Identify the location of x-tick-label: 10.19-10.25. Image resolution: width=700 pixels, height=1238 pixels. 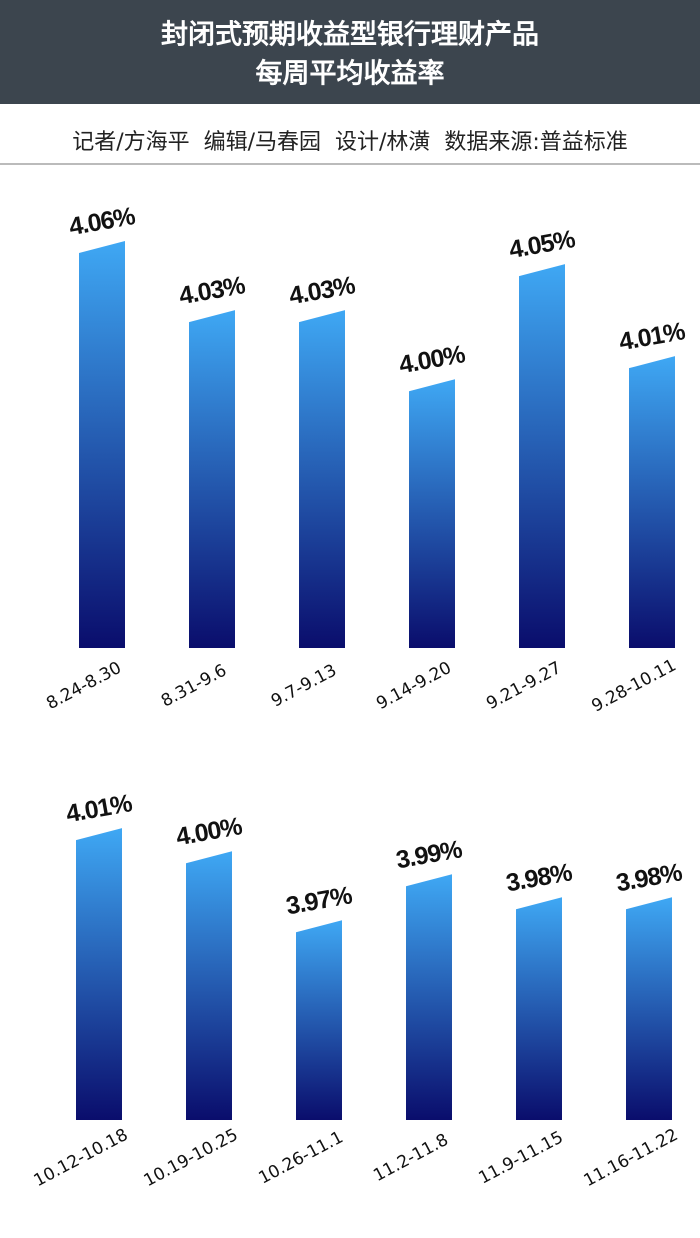
(191, 1158).